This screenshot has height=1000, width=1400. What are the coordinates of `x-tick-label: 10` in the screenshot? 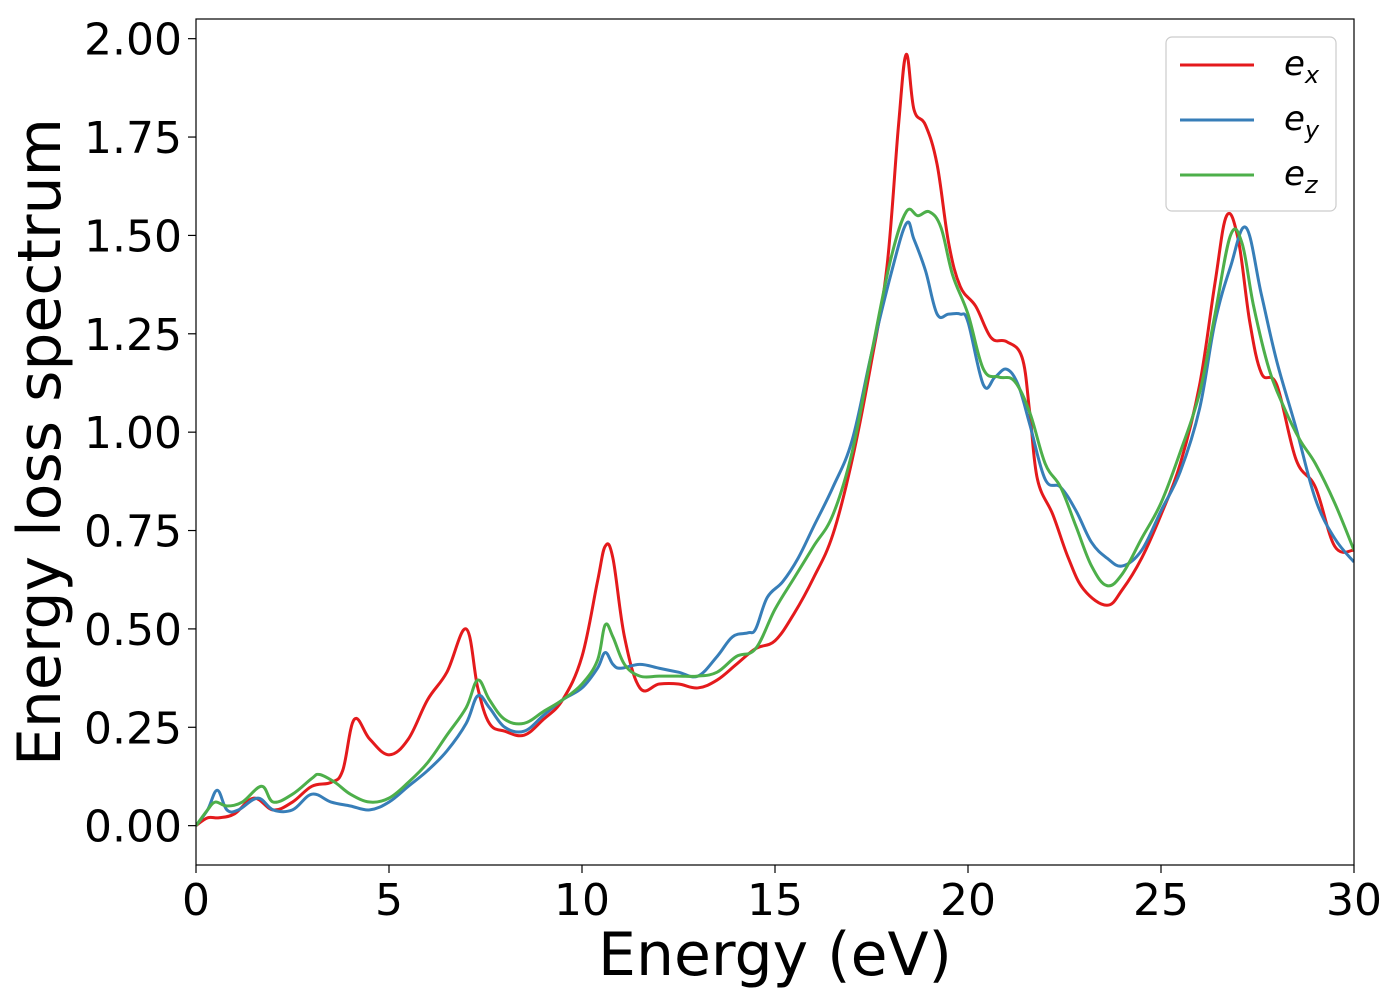 It's located at (582, 900).